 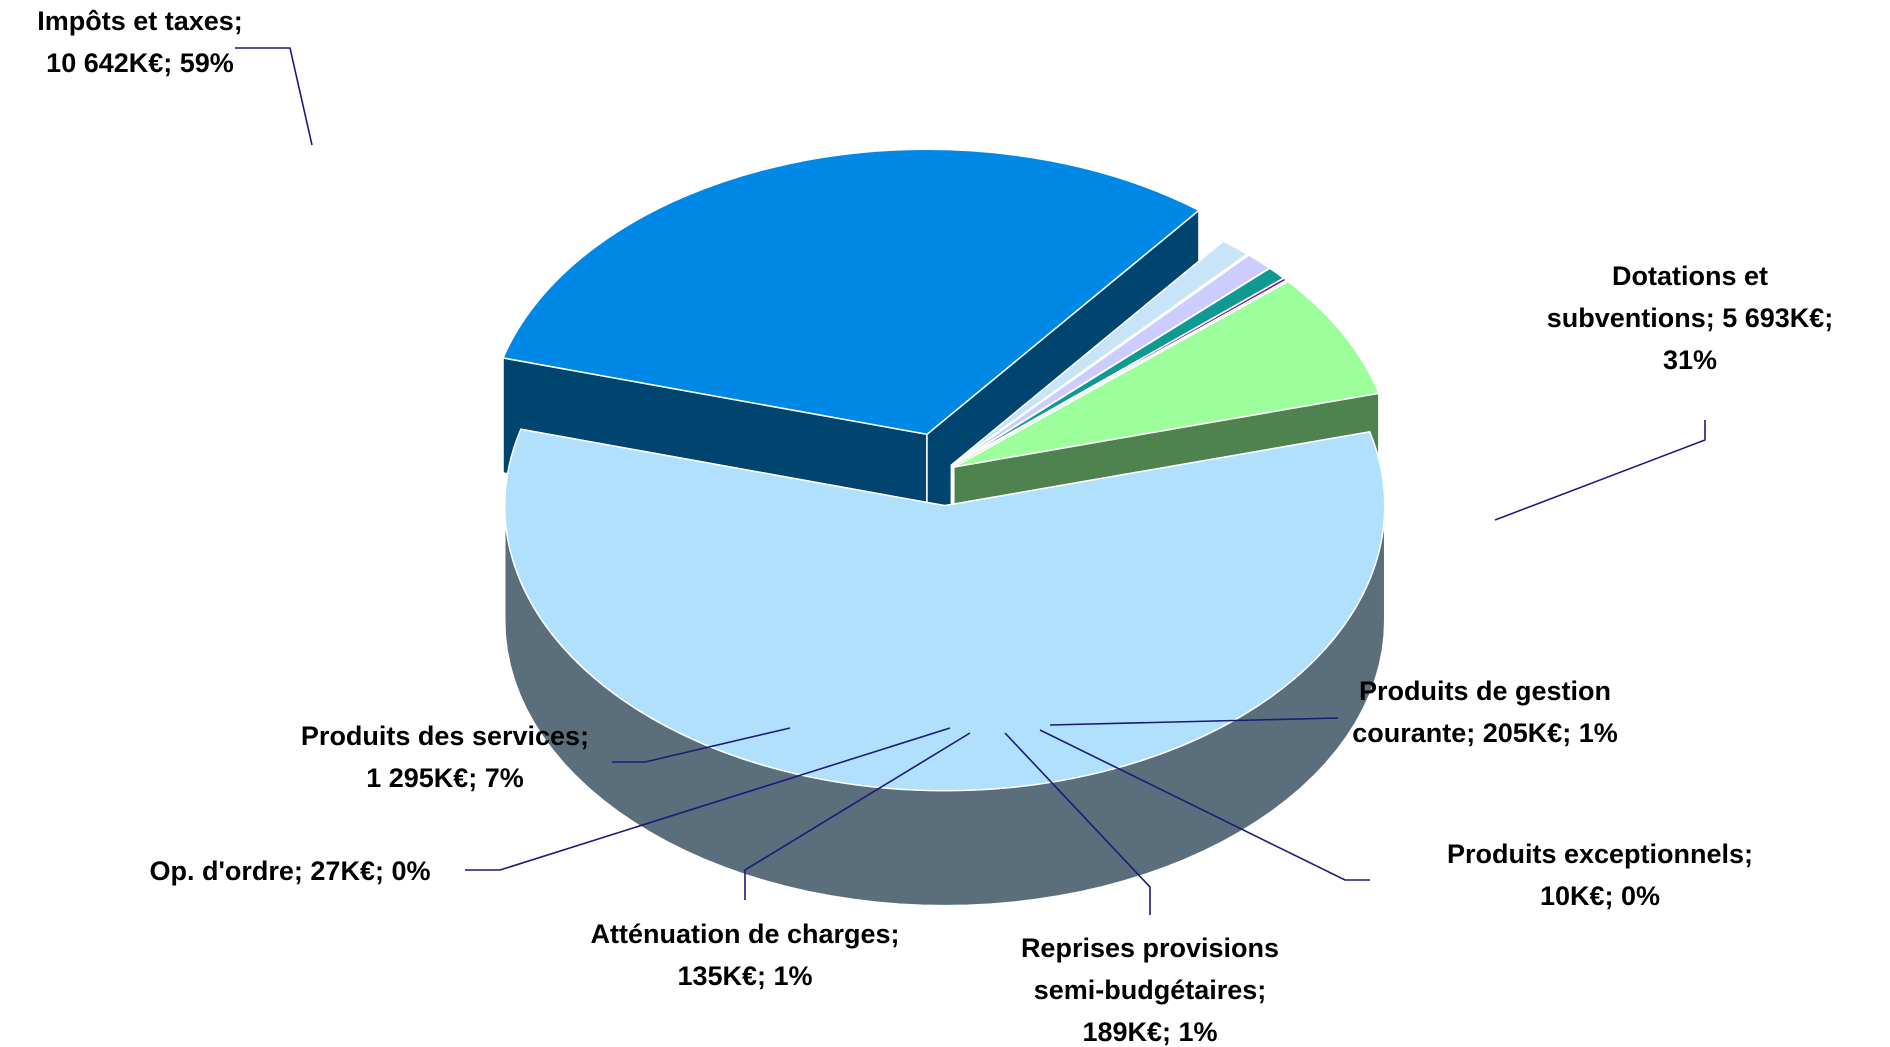 I want to click on data-label-line: Produits exceptionnels;, so click(x=1600, y=854).